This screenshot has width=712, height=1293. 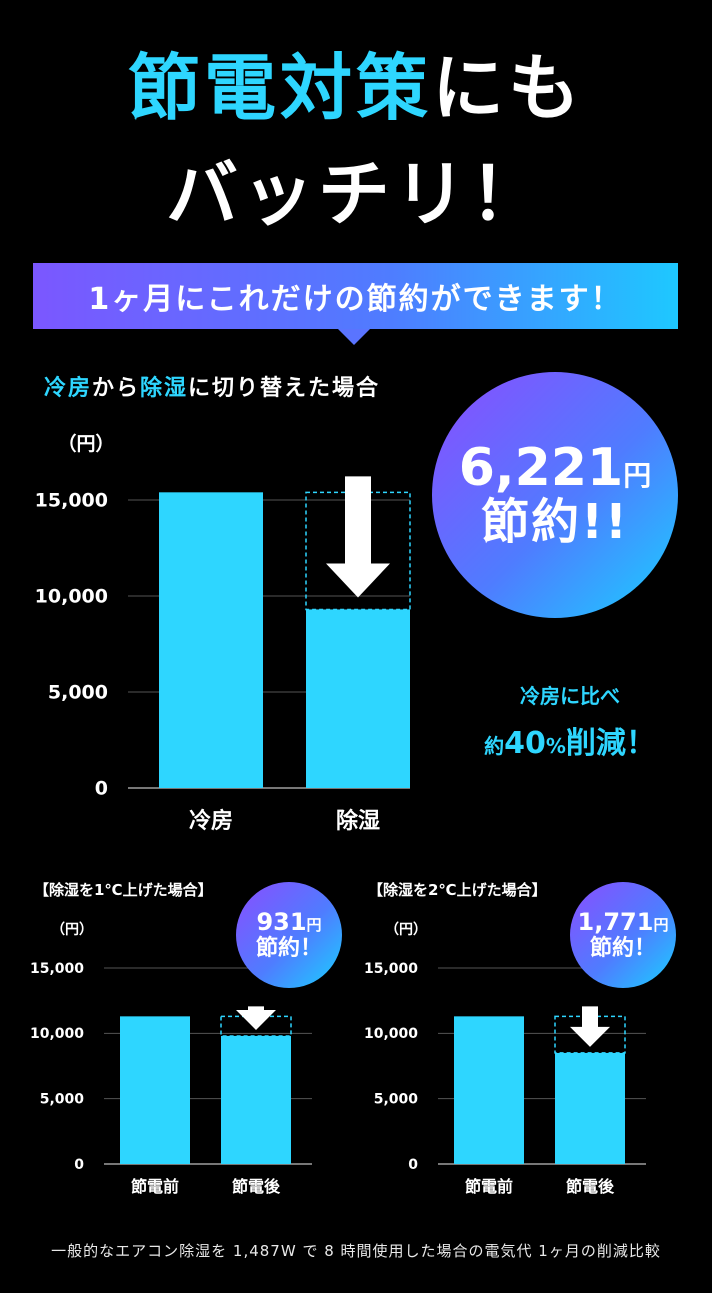 What do you see at coordinates (256, 1186) in the screenshot?
I see `small-chart-1-category-label: 節電後` at bounding box center [256, 1186].